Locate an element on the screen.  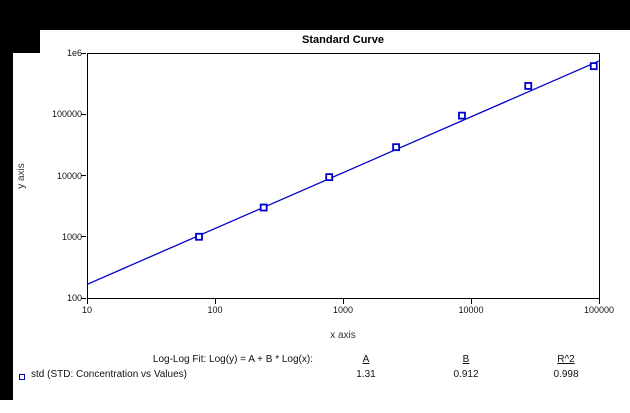
x-tick-label: 10 is located at coordinates (86, 310).